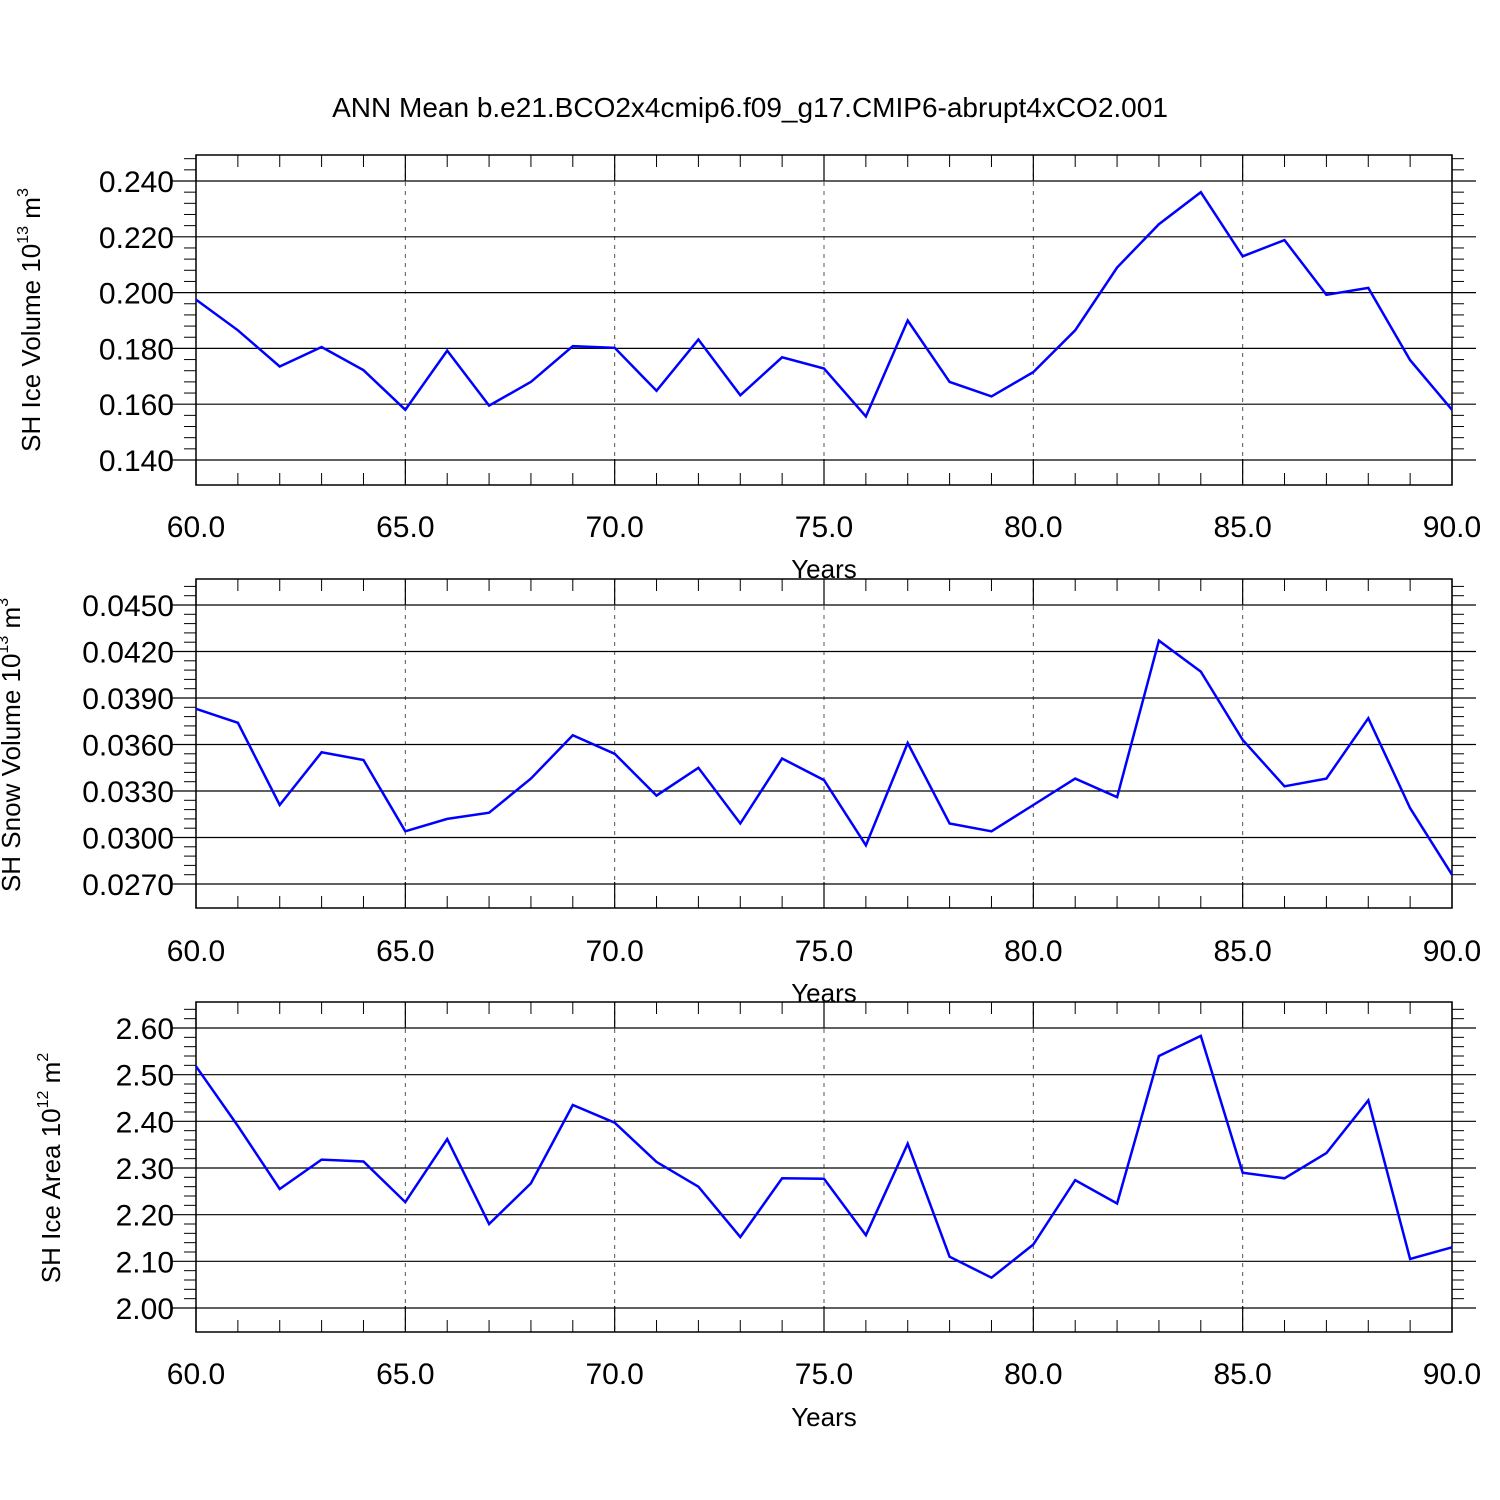 This screenshot has height=1500, width=1500. I want to click on y-tick-label: 0.240, so click(136, 182).